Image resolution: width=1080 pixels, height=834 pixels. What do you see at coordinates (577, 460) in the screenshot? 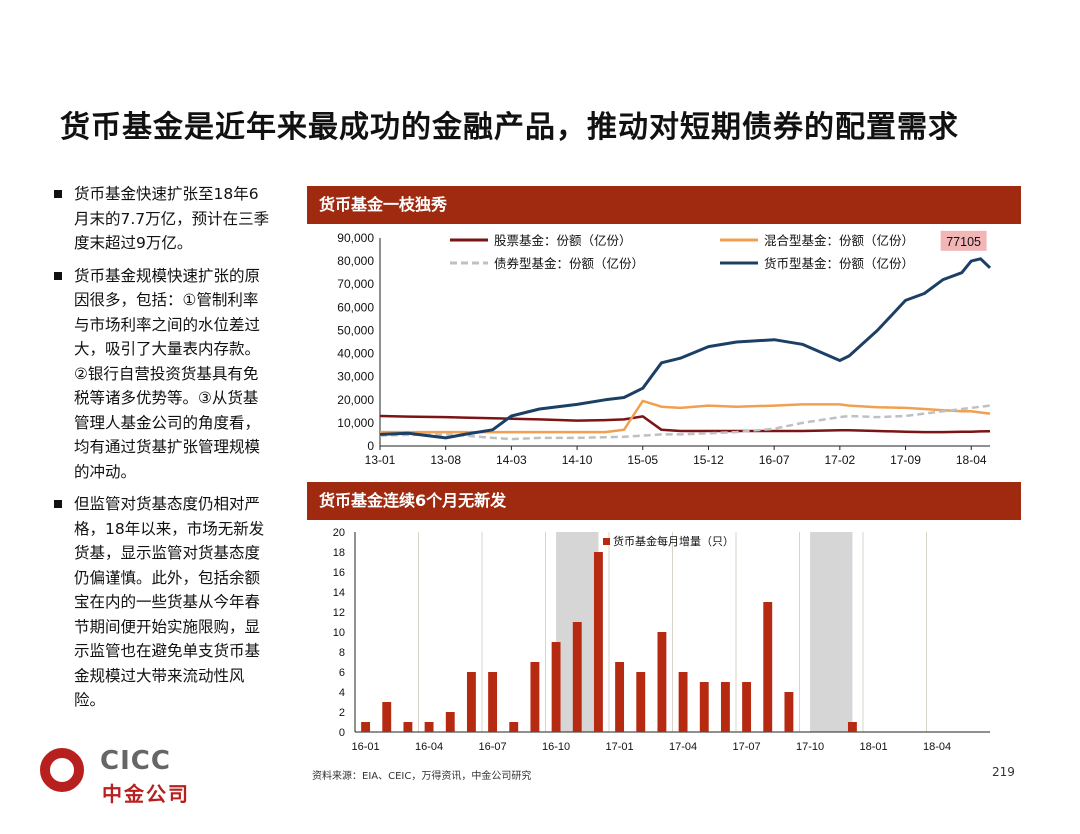
I see `x-tick-label: 14-10` at bounding box center [577, 460].